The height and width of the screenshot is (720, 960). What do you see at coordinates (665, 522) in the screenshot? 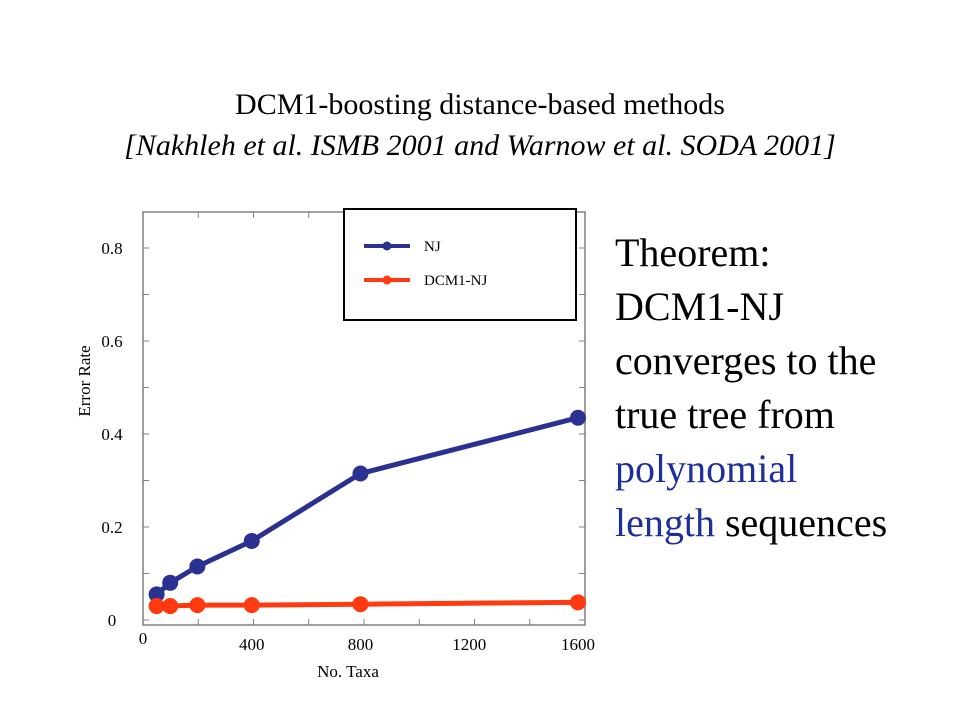
I see `theorem-highlight-length: length` at bounding box center [665, 522].